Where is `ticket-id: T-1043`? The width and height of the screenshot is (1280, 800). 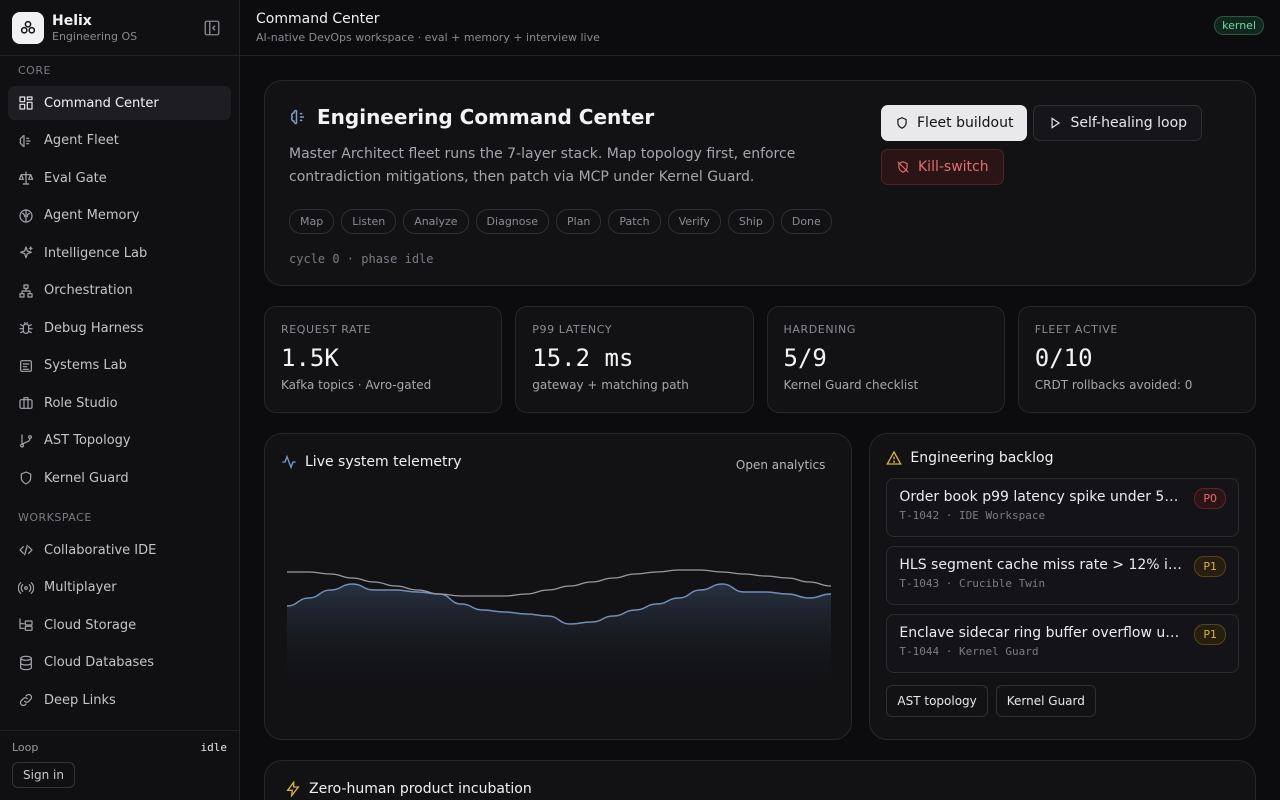 ticket-id: T-1043 is located at coordinates (919, 583).